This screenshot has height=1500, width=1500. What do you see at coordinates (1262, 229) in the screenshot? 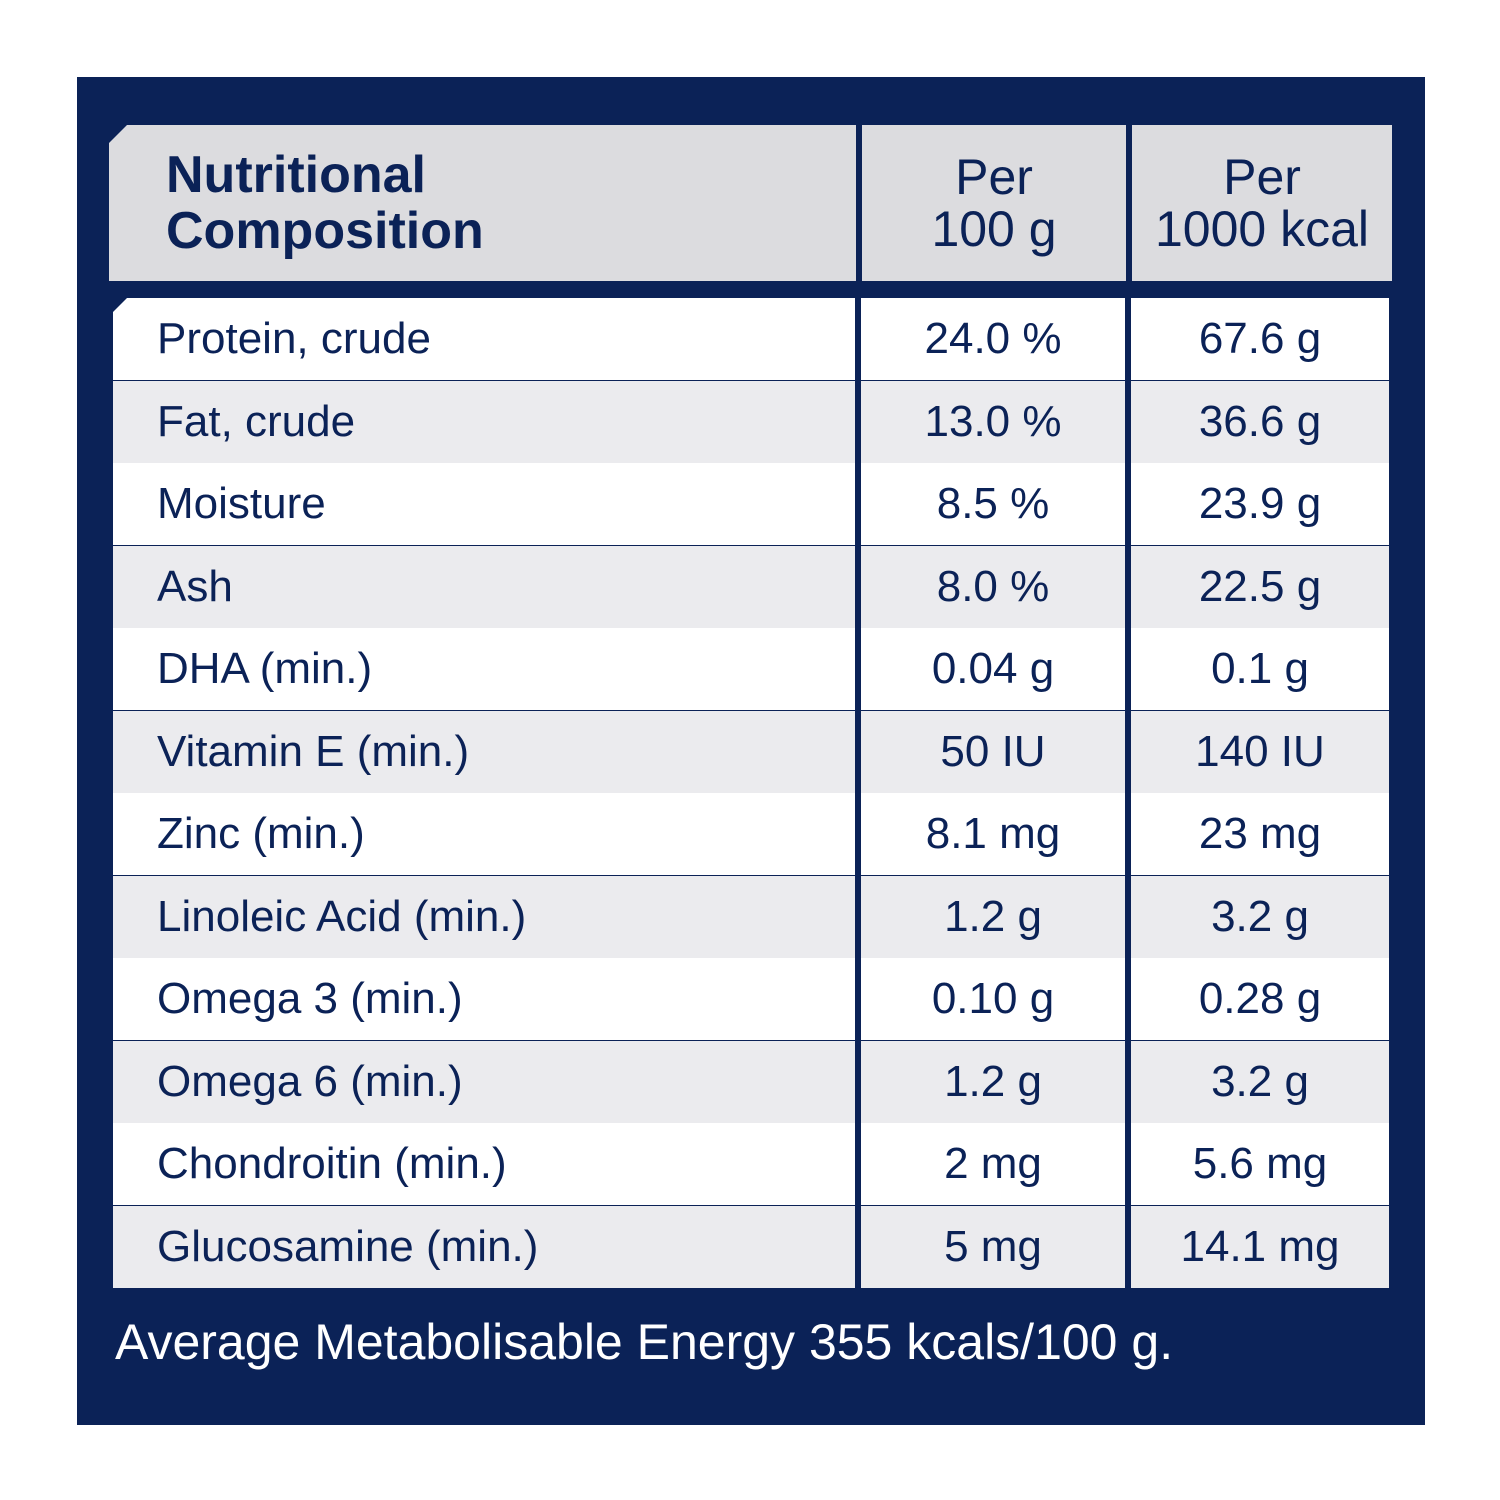
I see `header-col3-line2: 1000 kcal` at bounding box center [1262, 229].